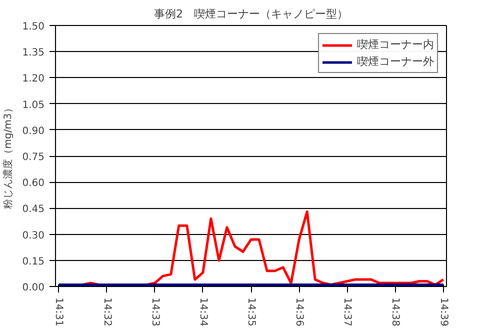 This screenshot has height=331, width=478. I want to click on y-tick-label: 1.20, so click(33, 79).